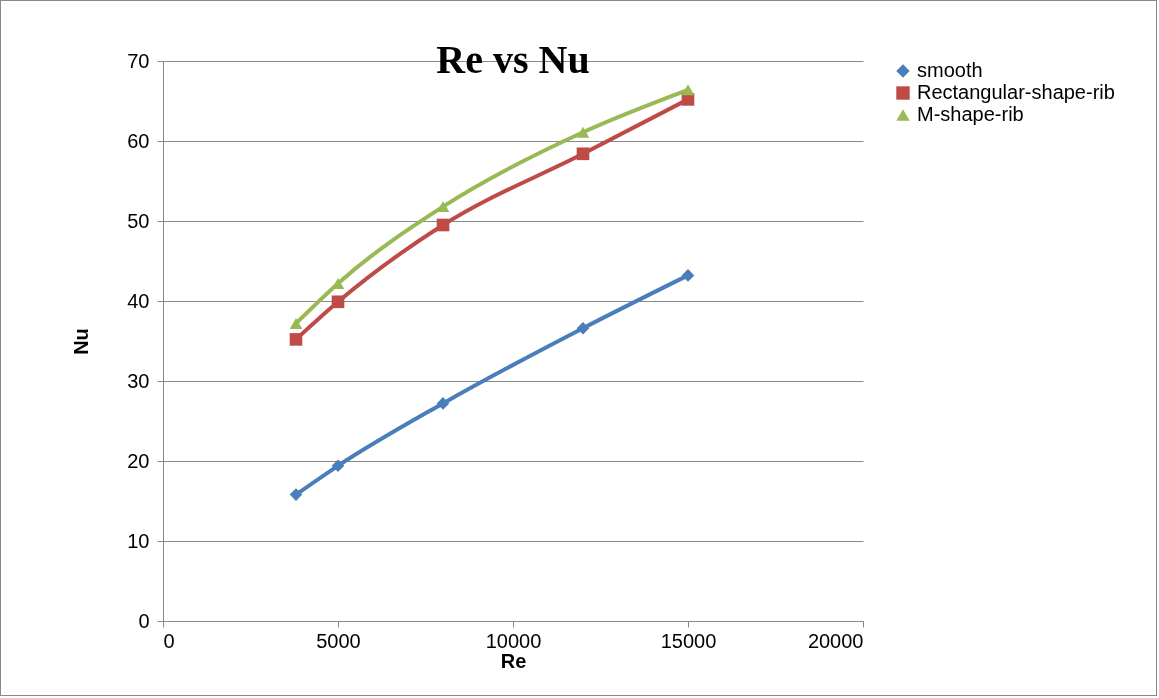 This screenshot has width=1159, height=698. I want to click on y-tick-label: 70, so click(138, 60).